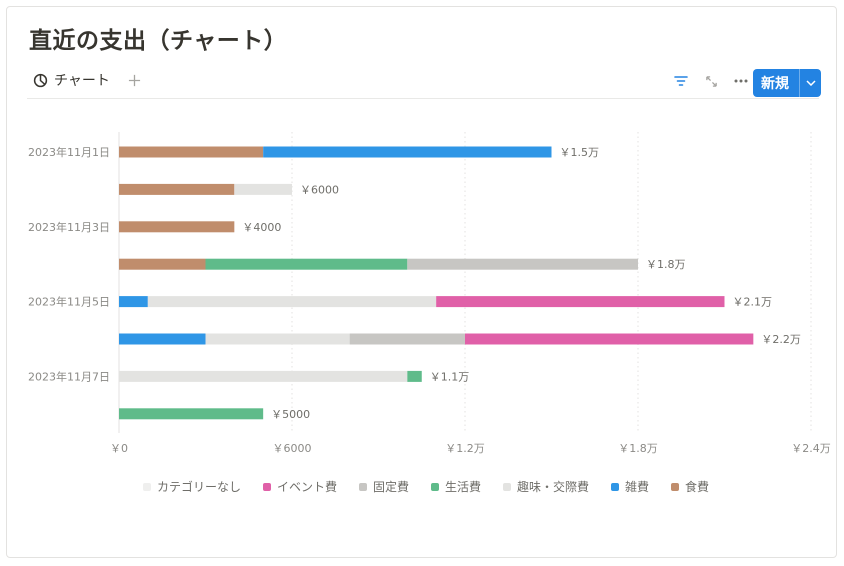 The width and height of the screenshot is (844, 566). Describe the element at coordinates (199, 486) in the screenshot. I see `legend-label: カテゴリーなし` at that location.